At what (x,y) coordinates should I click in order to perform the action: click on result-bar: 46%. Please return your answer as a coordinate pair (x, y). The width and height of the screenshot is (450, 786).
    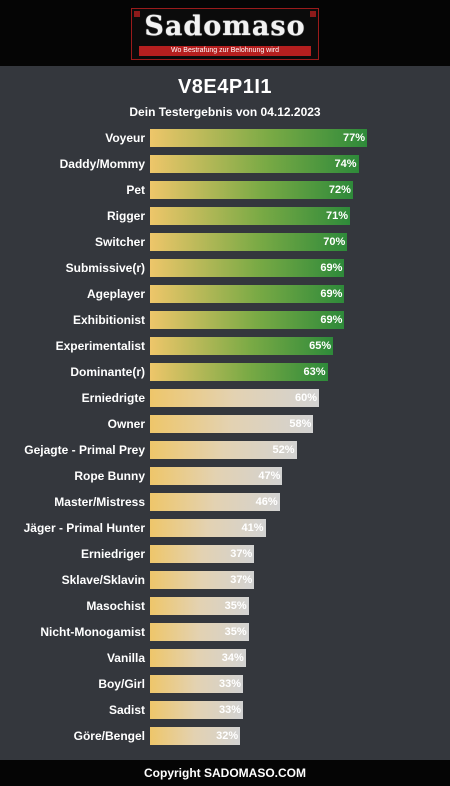
    Looking at the image, I should click on (215, 502).